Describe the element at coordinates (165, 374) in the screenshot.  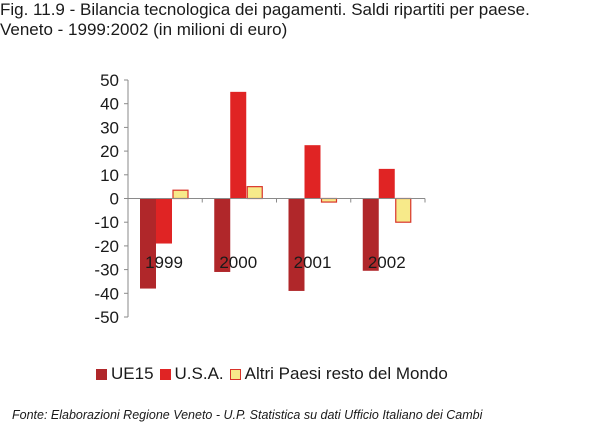
I see `legend-swatch-usa` at that location.